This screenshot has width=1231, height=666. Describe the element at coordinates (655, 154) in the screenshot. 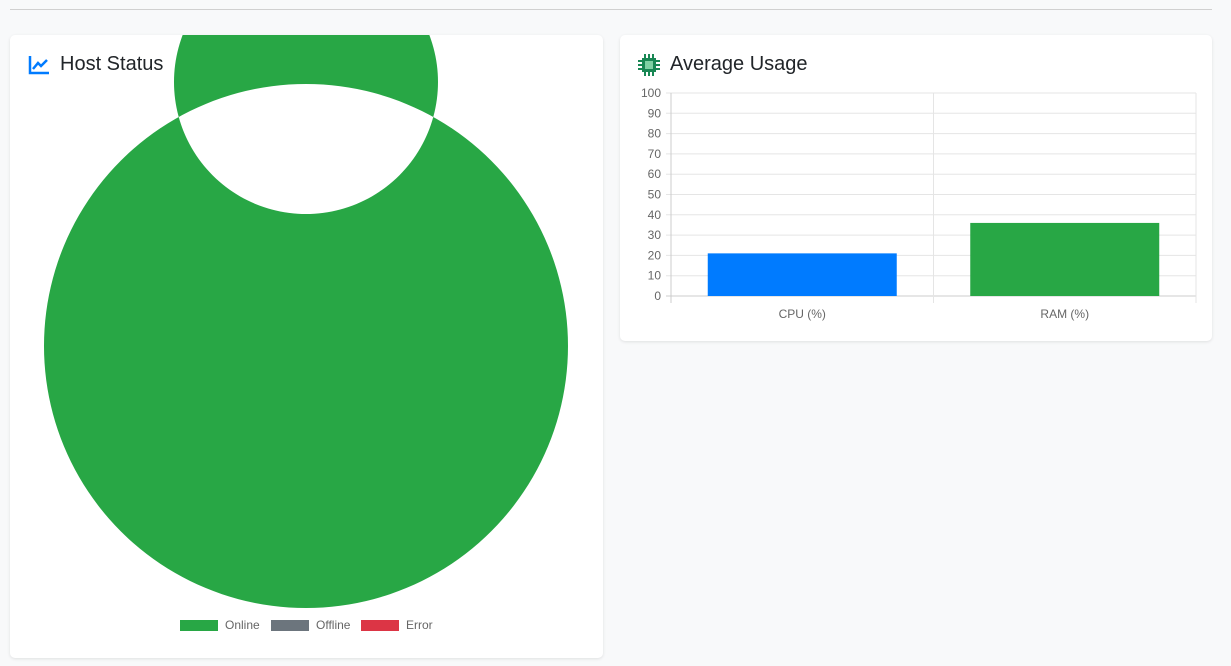

I see `y-tick-label: 70` at that location.